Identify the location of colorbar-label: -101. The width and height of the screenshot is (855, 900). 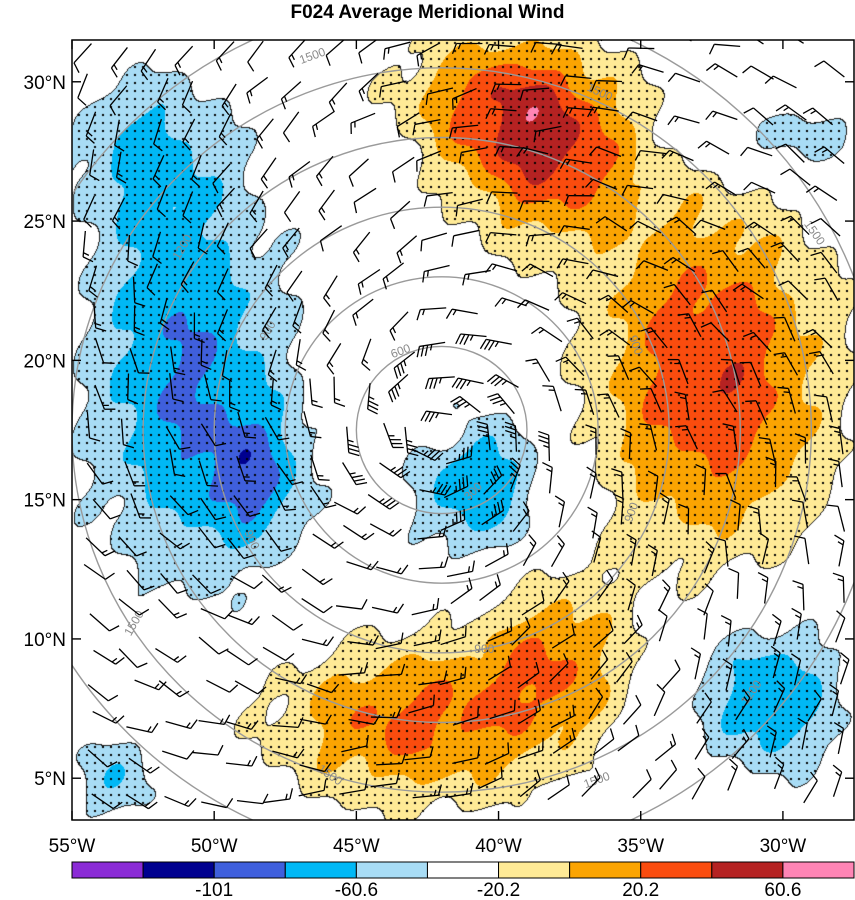
(214, 890).